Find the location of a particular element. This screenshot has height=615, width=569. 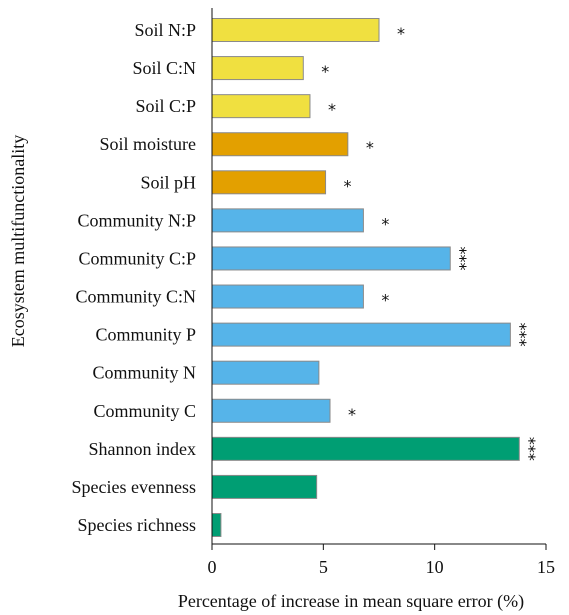

x-tick-label: 0 is located at coordinates (212, 567).